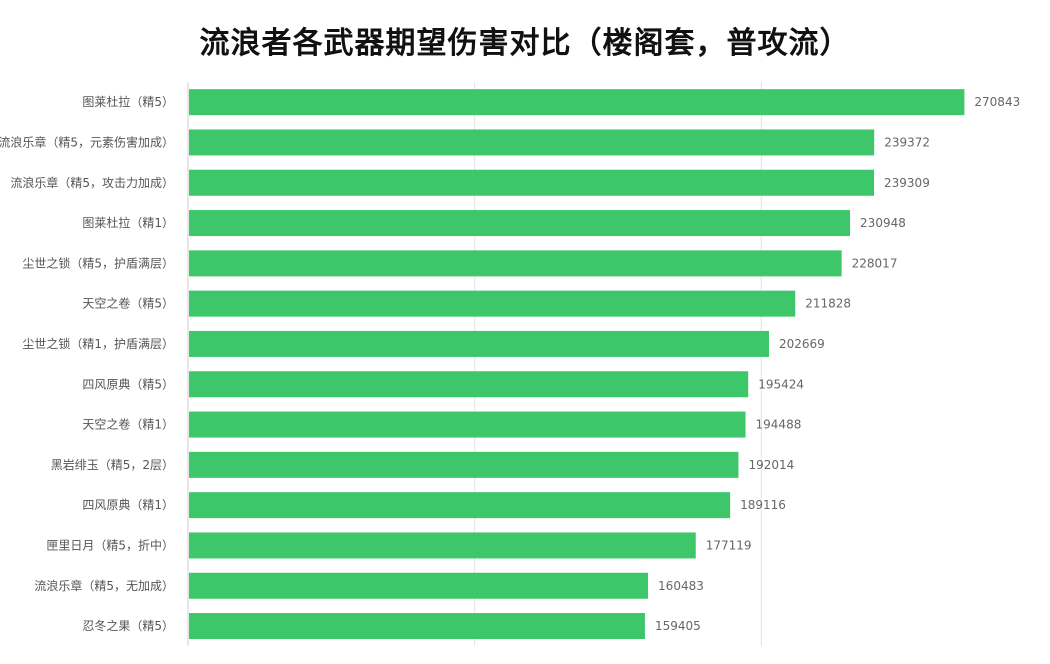 Image resolution: width=1050 pixels, height=664 pixels. Describe the element at coordinates (87, 141) in the screenshot. I see `category-label-2: 流浪乐章（精5，元素伤害加成）` at that location.